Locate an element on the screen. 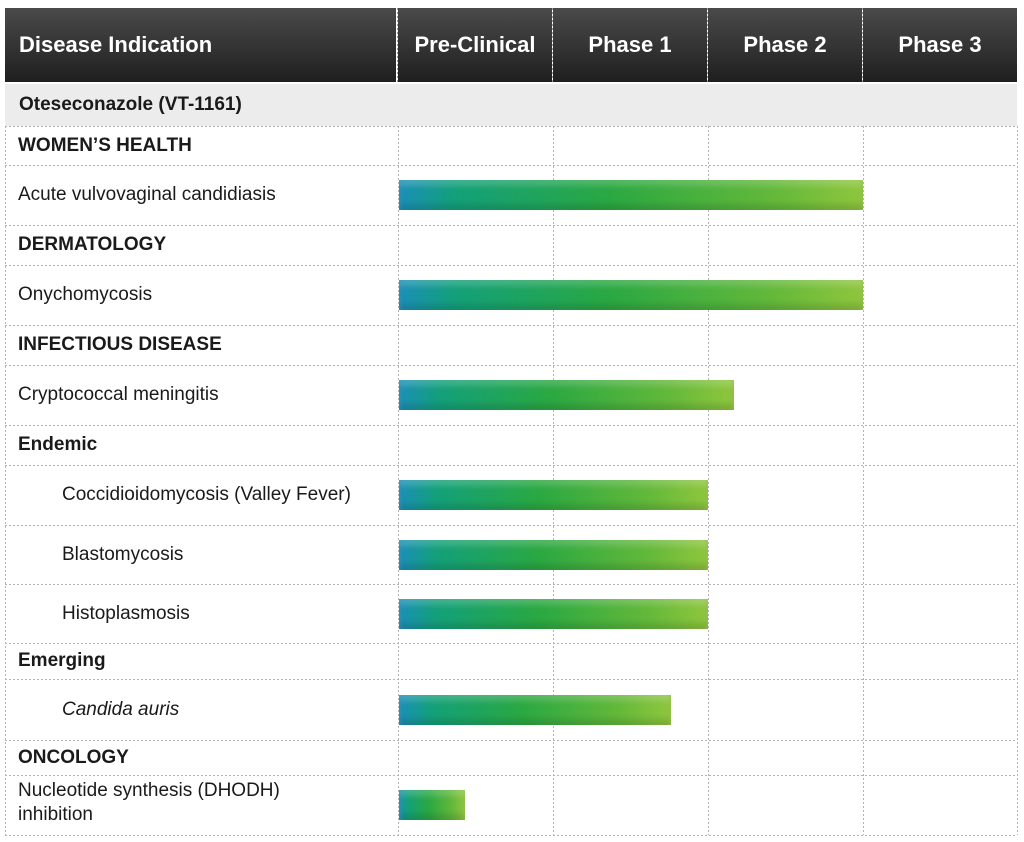 This screenshot has height=842, width=1024. indication-label: Blastomycosis is located at coordinates (123, 554).